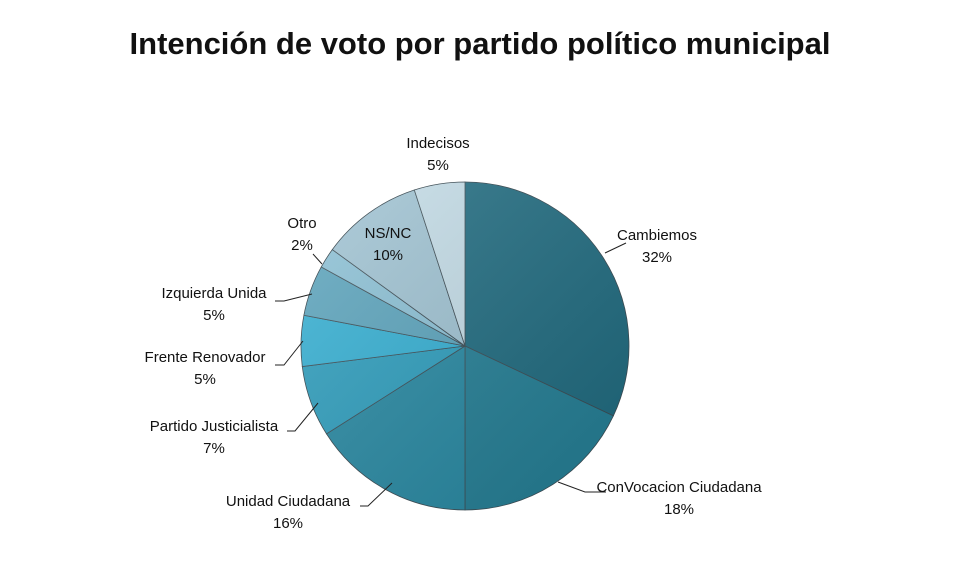  I want to click on slice-label: Partido Justicialista, so click(214, 426).